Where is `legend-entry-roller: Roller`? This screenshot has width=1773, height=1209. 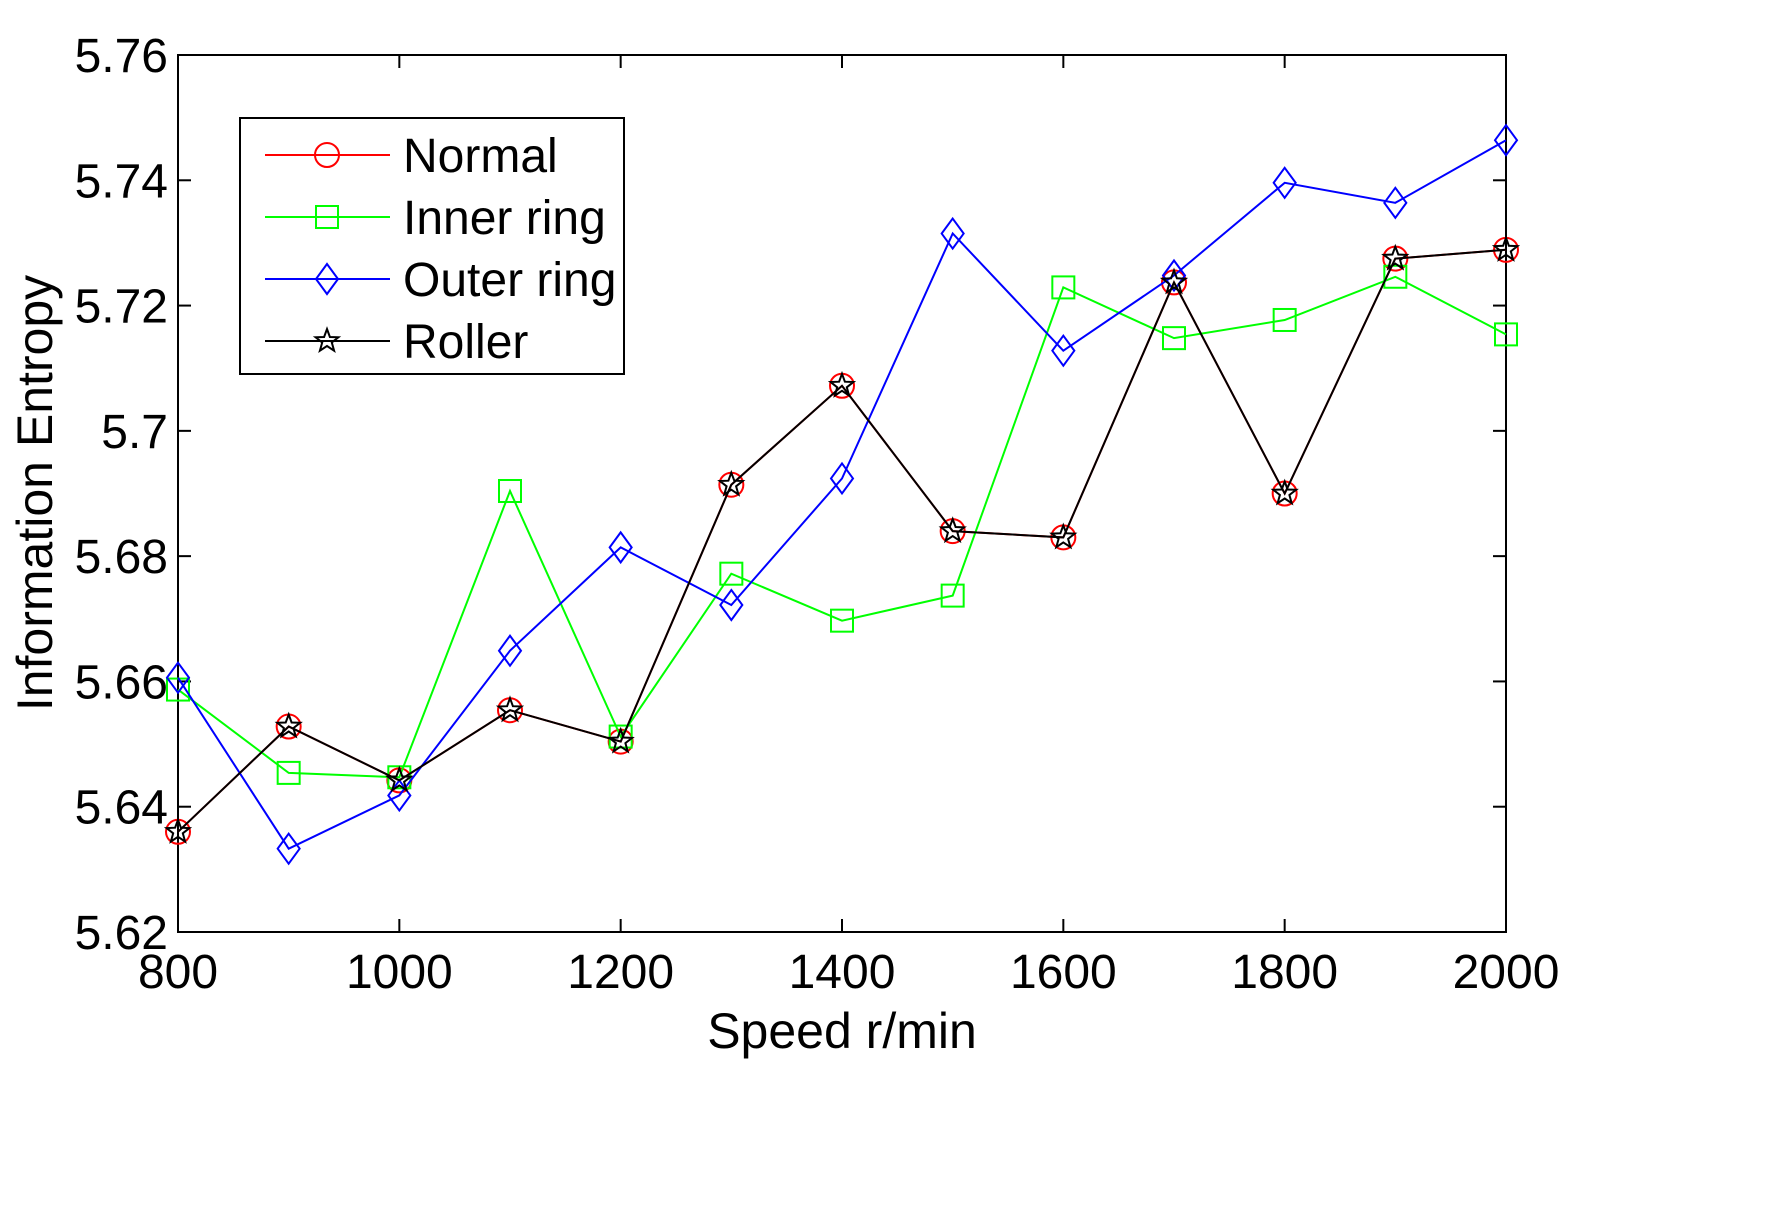
legend-entry-roller: Roller is located at coordinates (396, 342).